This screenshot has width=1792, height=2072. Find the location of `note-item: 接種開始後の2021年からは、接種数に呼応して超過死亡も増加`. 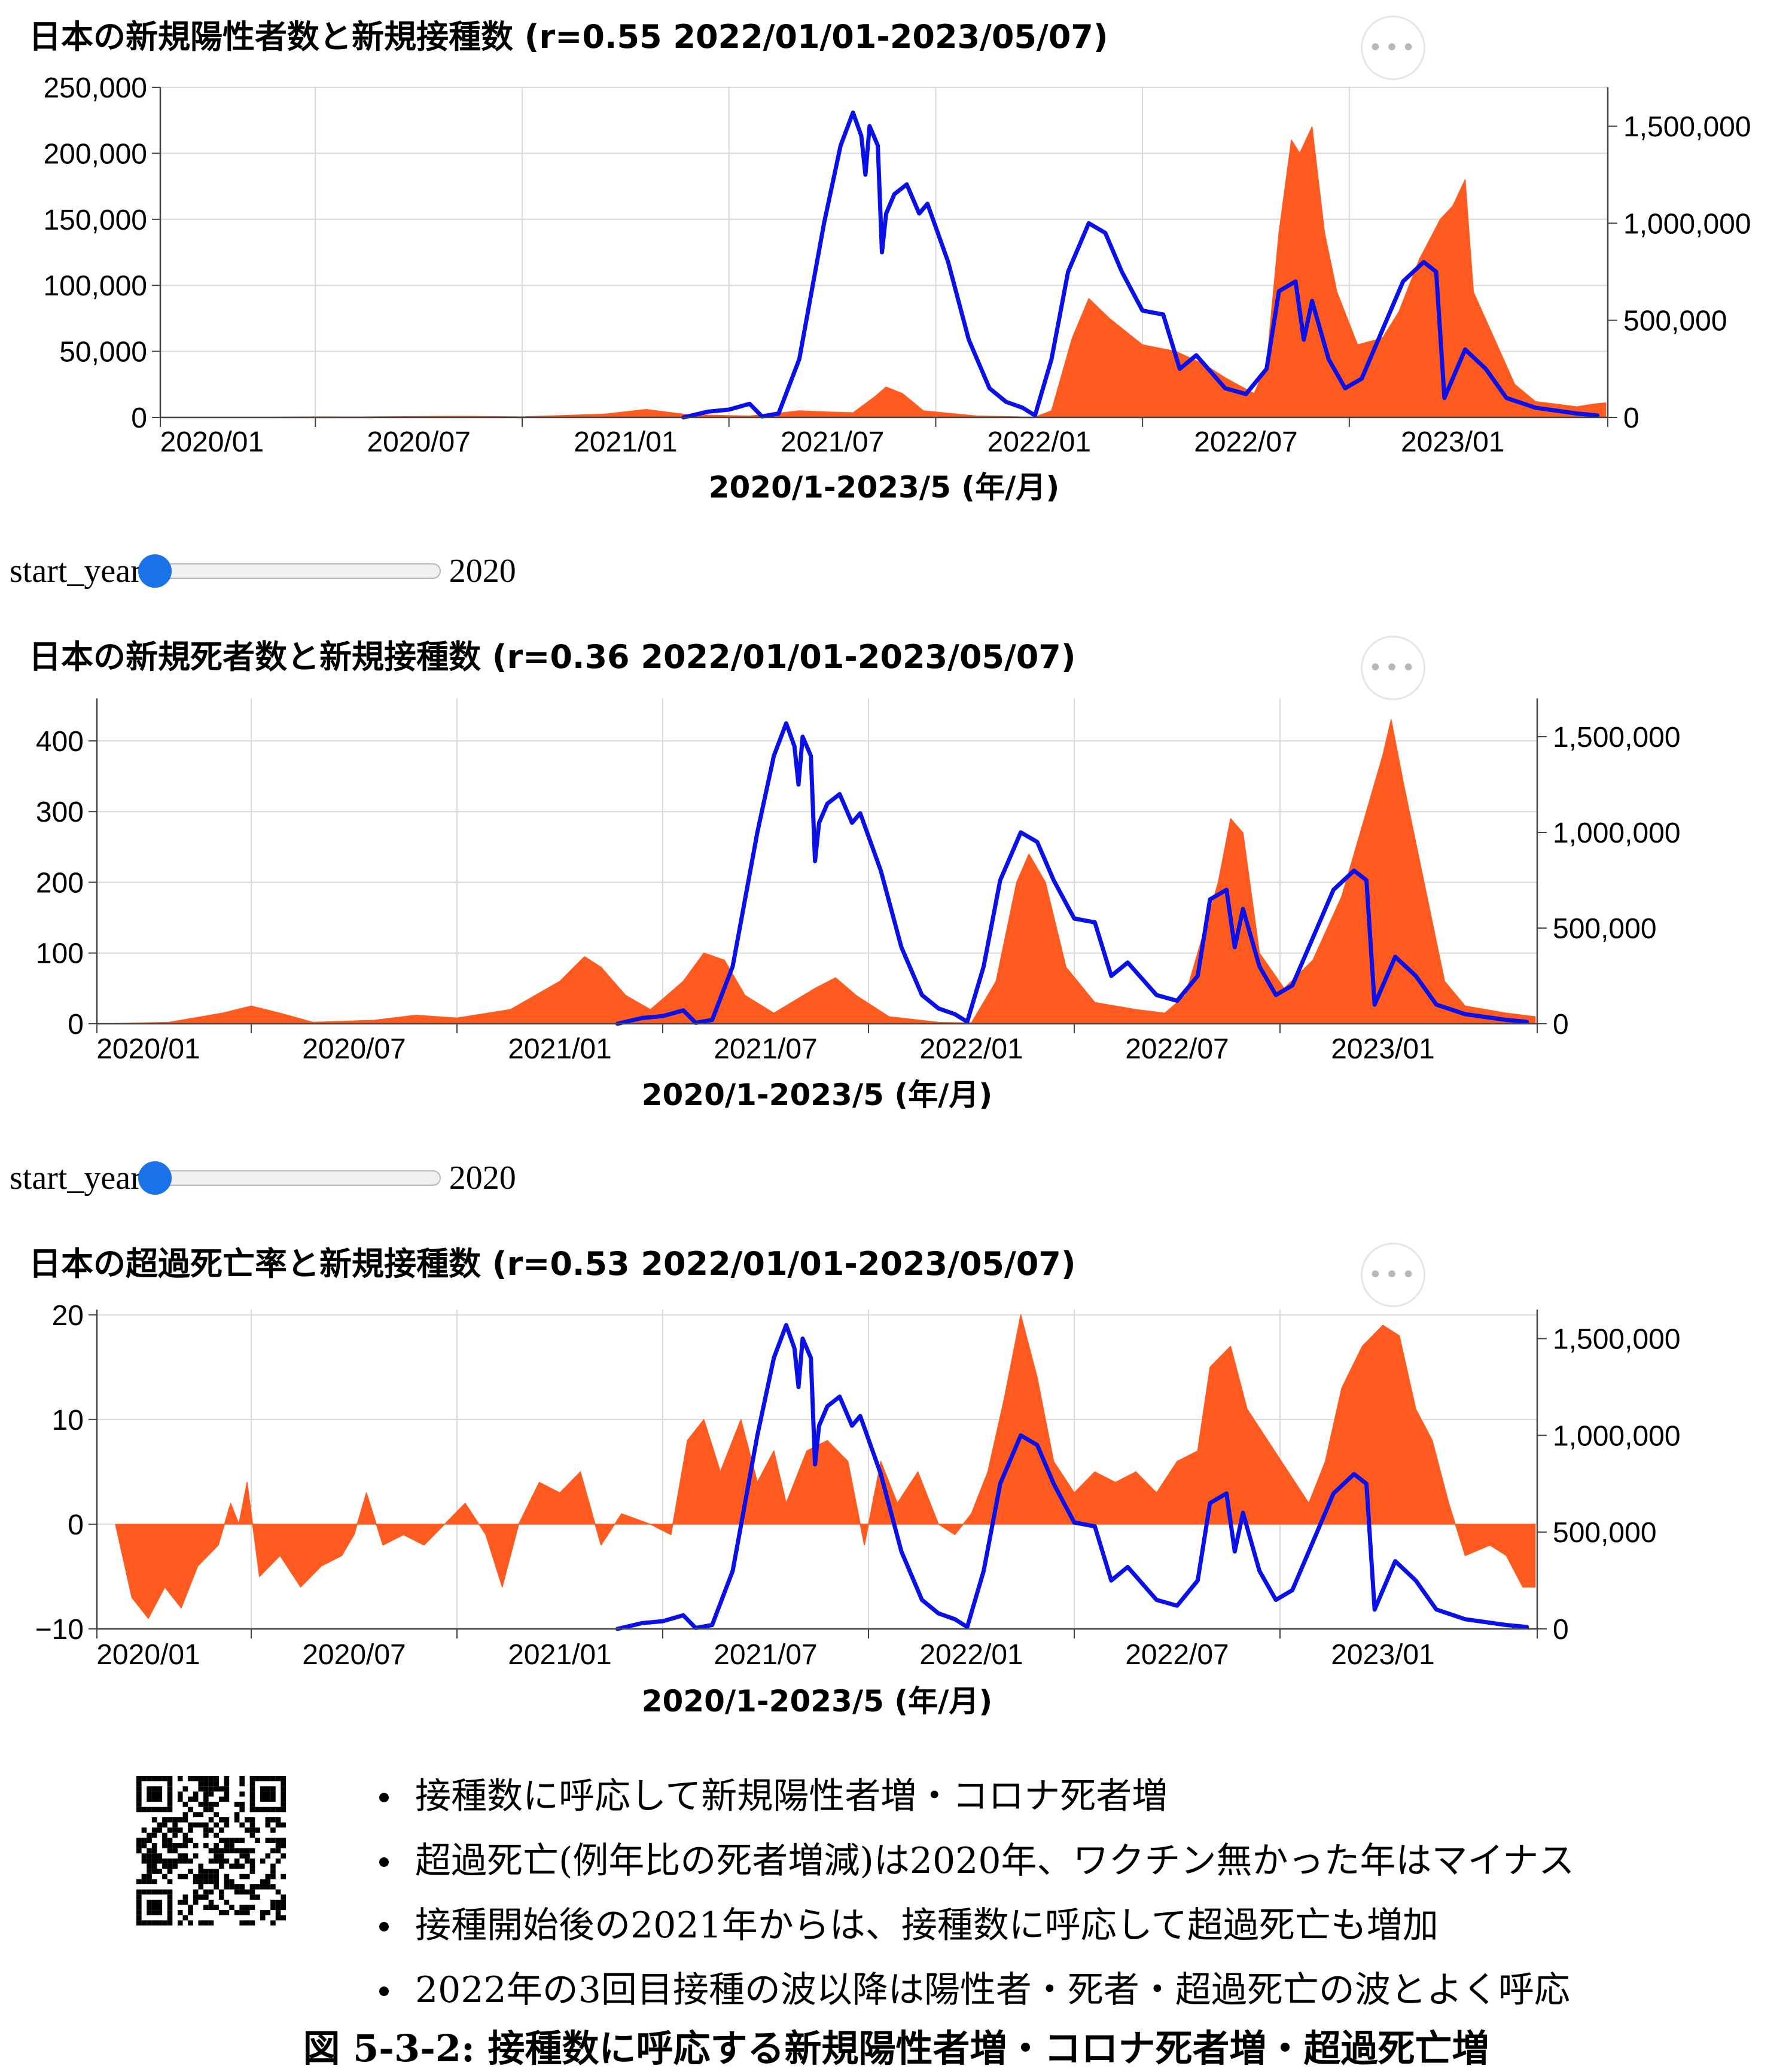

note-item: 接種開始後の2021年からは、接種数に呼応して超過死亡も増加 is located at coordinates (972, 1925).